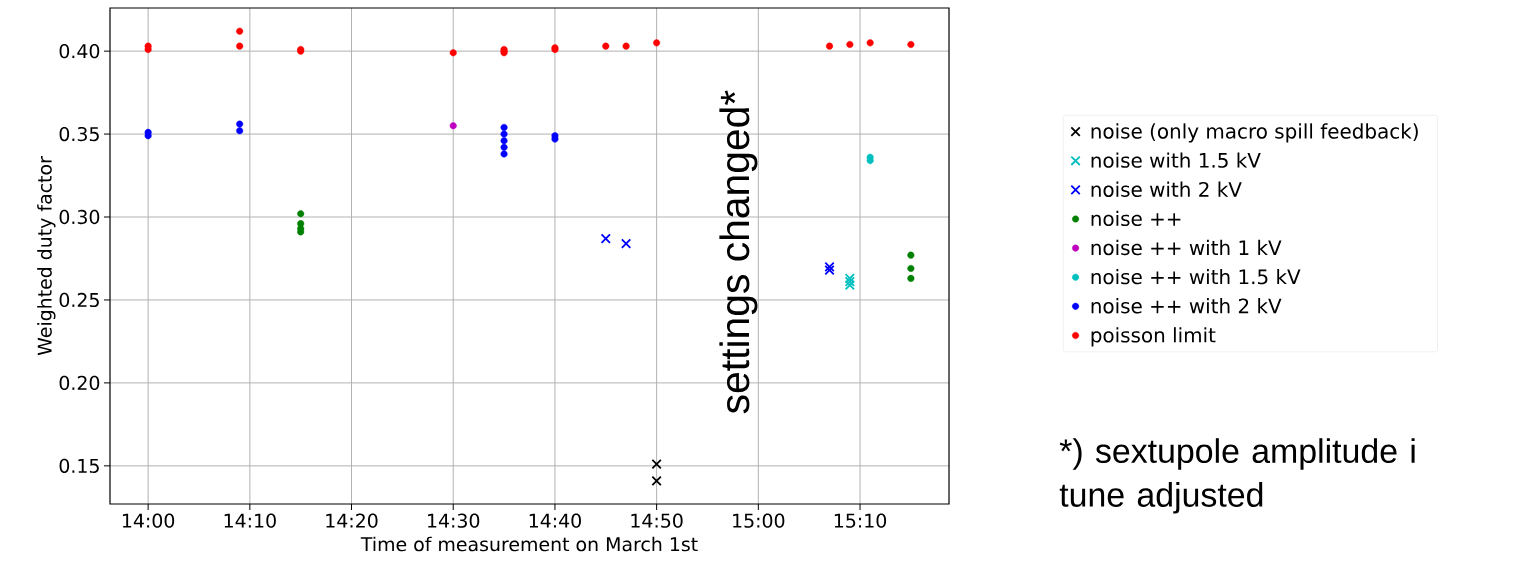  I want to click on text: *) sextupole amplitude i tune adjusted, so click(1237, 476).